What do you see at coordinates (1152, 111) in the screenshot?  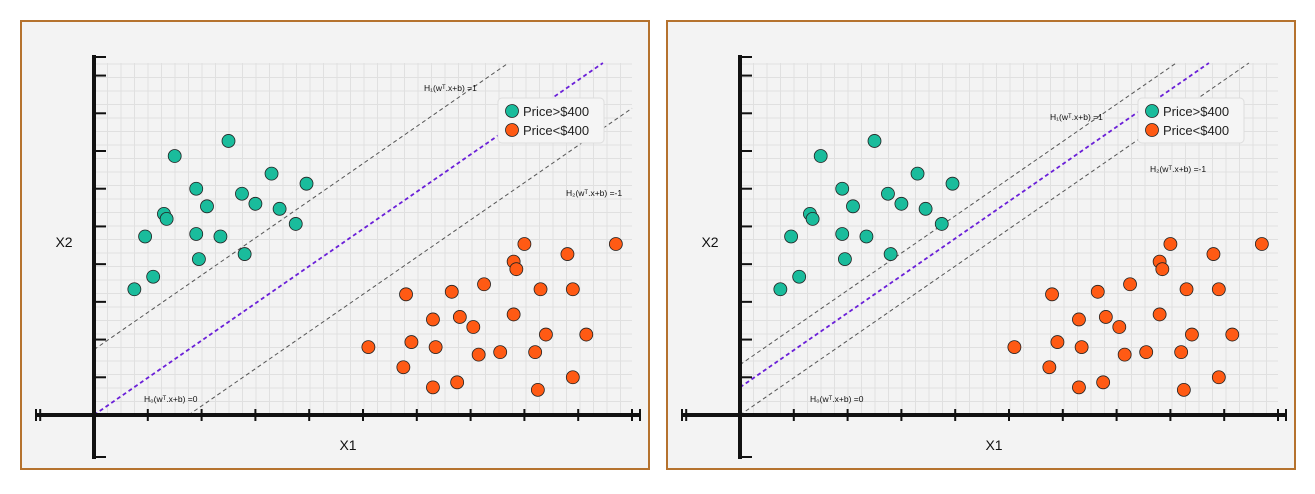 I see `legend-marker-high` at bounding box center [1152, 111].